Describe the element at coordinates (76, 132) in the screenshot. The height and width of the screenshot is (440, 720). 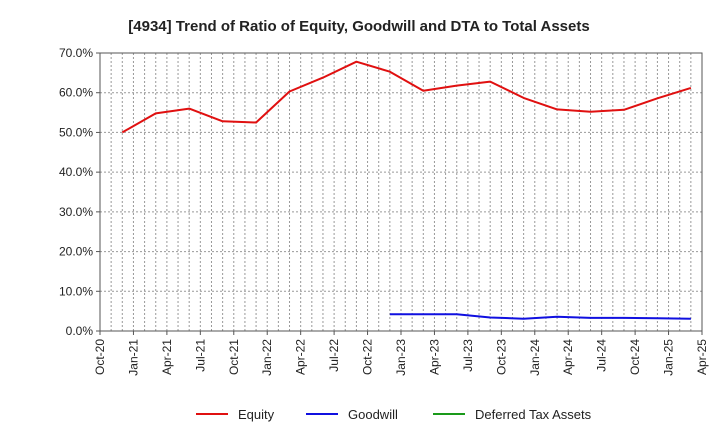
I see `y-tick-label: 50.0%` at that location.